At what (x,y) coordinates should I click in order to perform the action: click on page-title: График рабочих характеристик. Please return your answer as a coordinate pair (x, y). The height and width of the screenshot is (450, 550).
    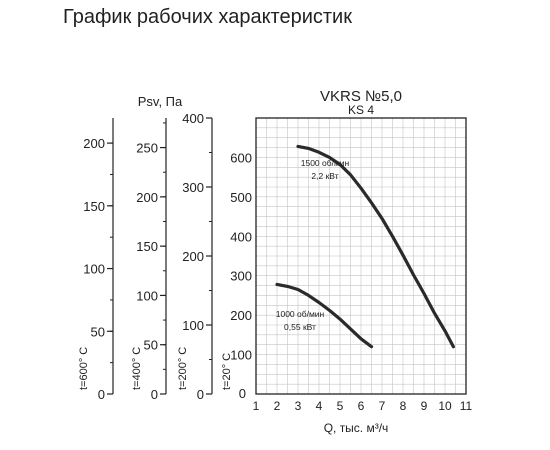
    Looking at the image, I should click on (207, 17).